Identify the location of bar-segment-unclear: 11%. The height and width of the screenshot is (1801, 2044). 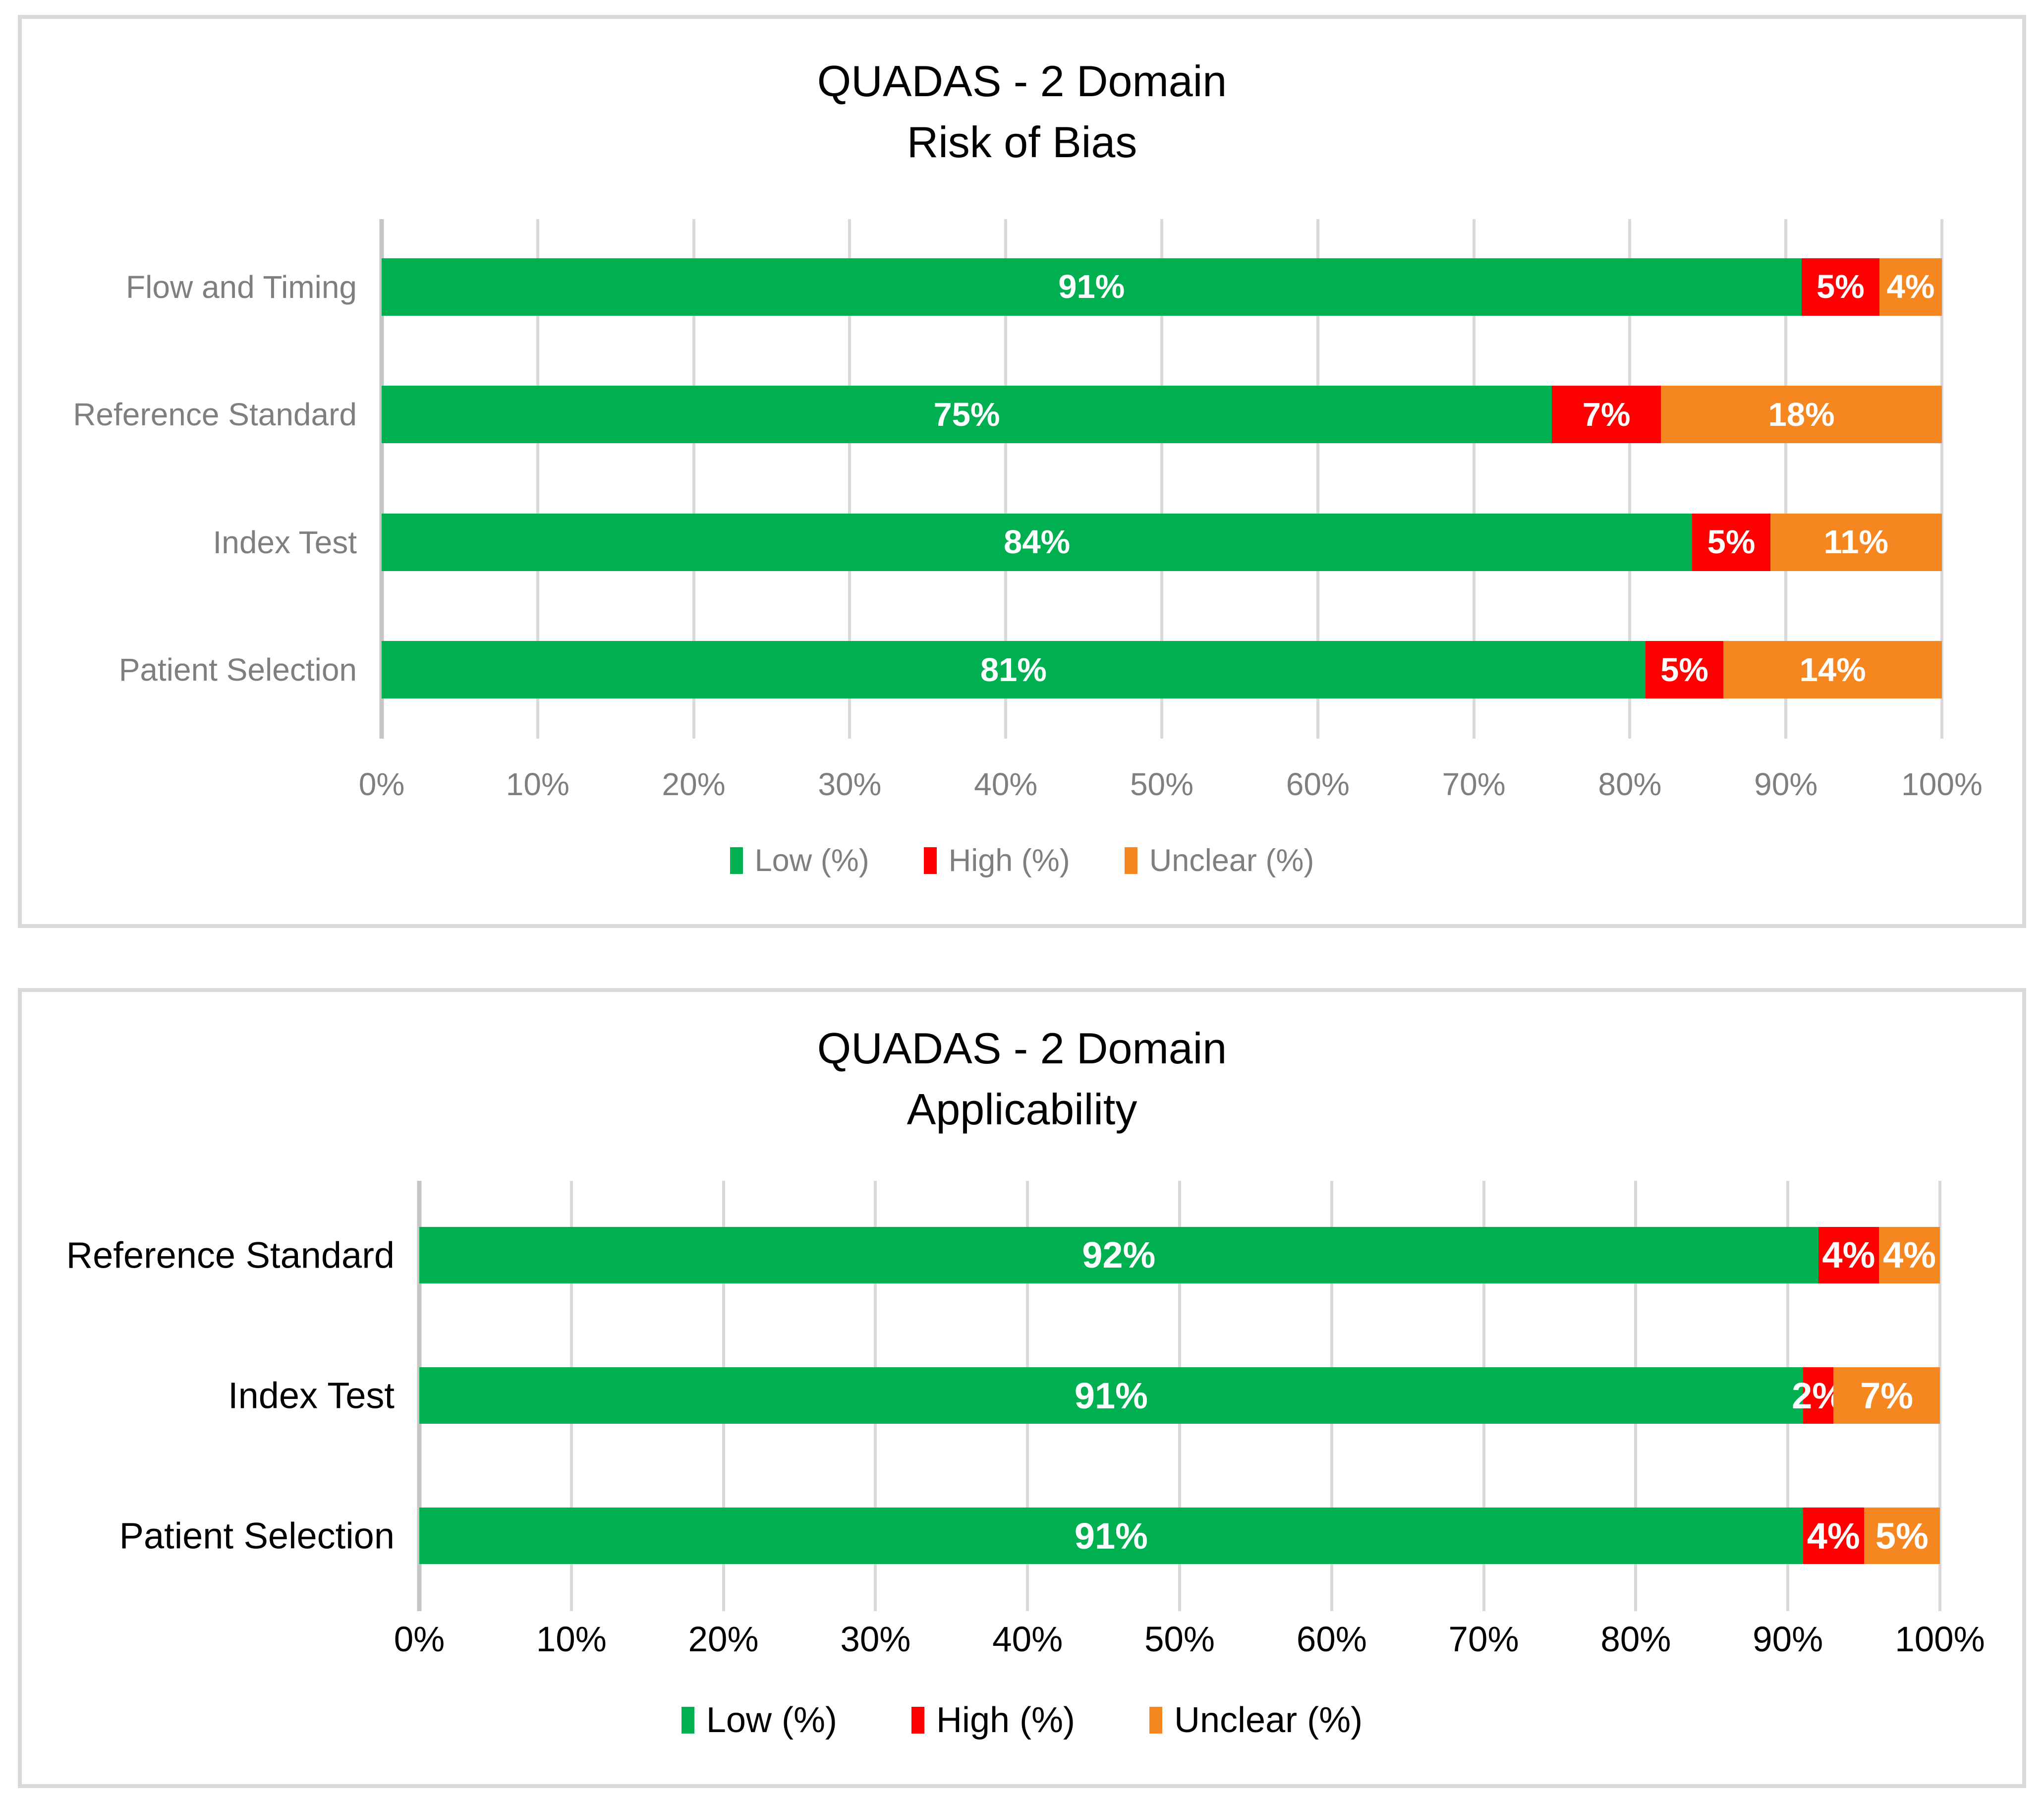
(1856, 542).